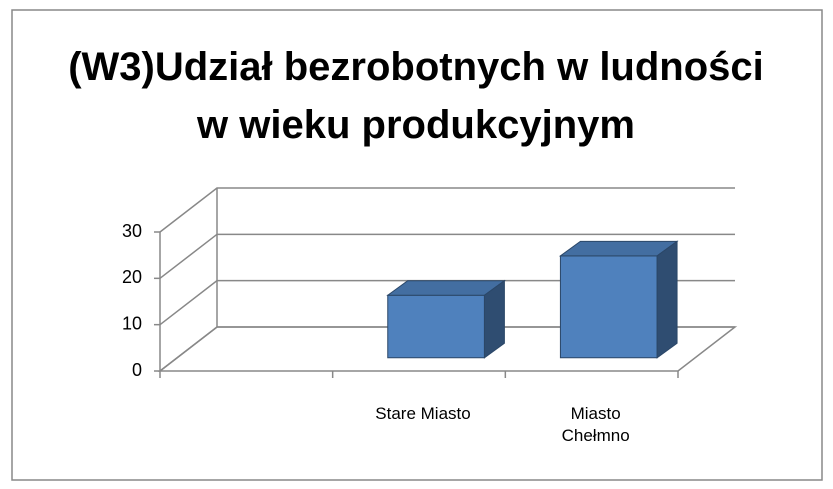 This screenshot has width=833, height=489. I want to click on y-tick-label: 20, so click(132, 277).